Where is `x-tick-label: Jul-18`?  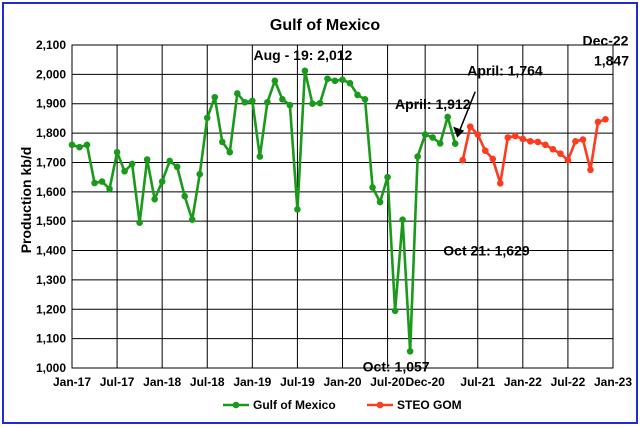
x-tick-label: Jul-18 is located at coordinates (207, 382).